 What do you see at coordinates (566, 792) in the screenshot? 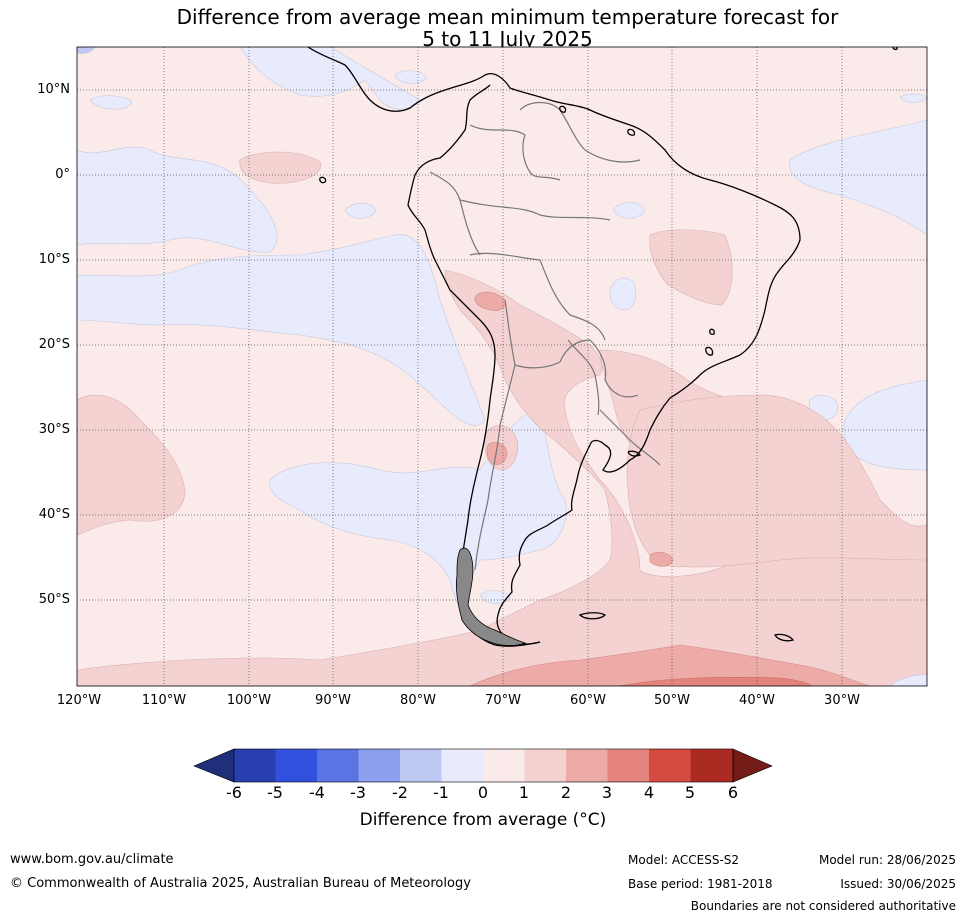
I see `colorbar-tick: 2` at bounding box center [566, 792].